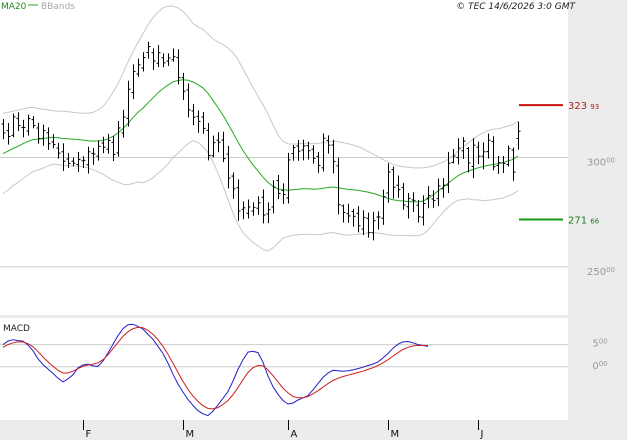 The image size is (627, 440). What do you see at coordinates (559, 163) in the screenshot?
I see `price-levels: 323 93 271 66` at bounding box center [559, 163].